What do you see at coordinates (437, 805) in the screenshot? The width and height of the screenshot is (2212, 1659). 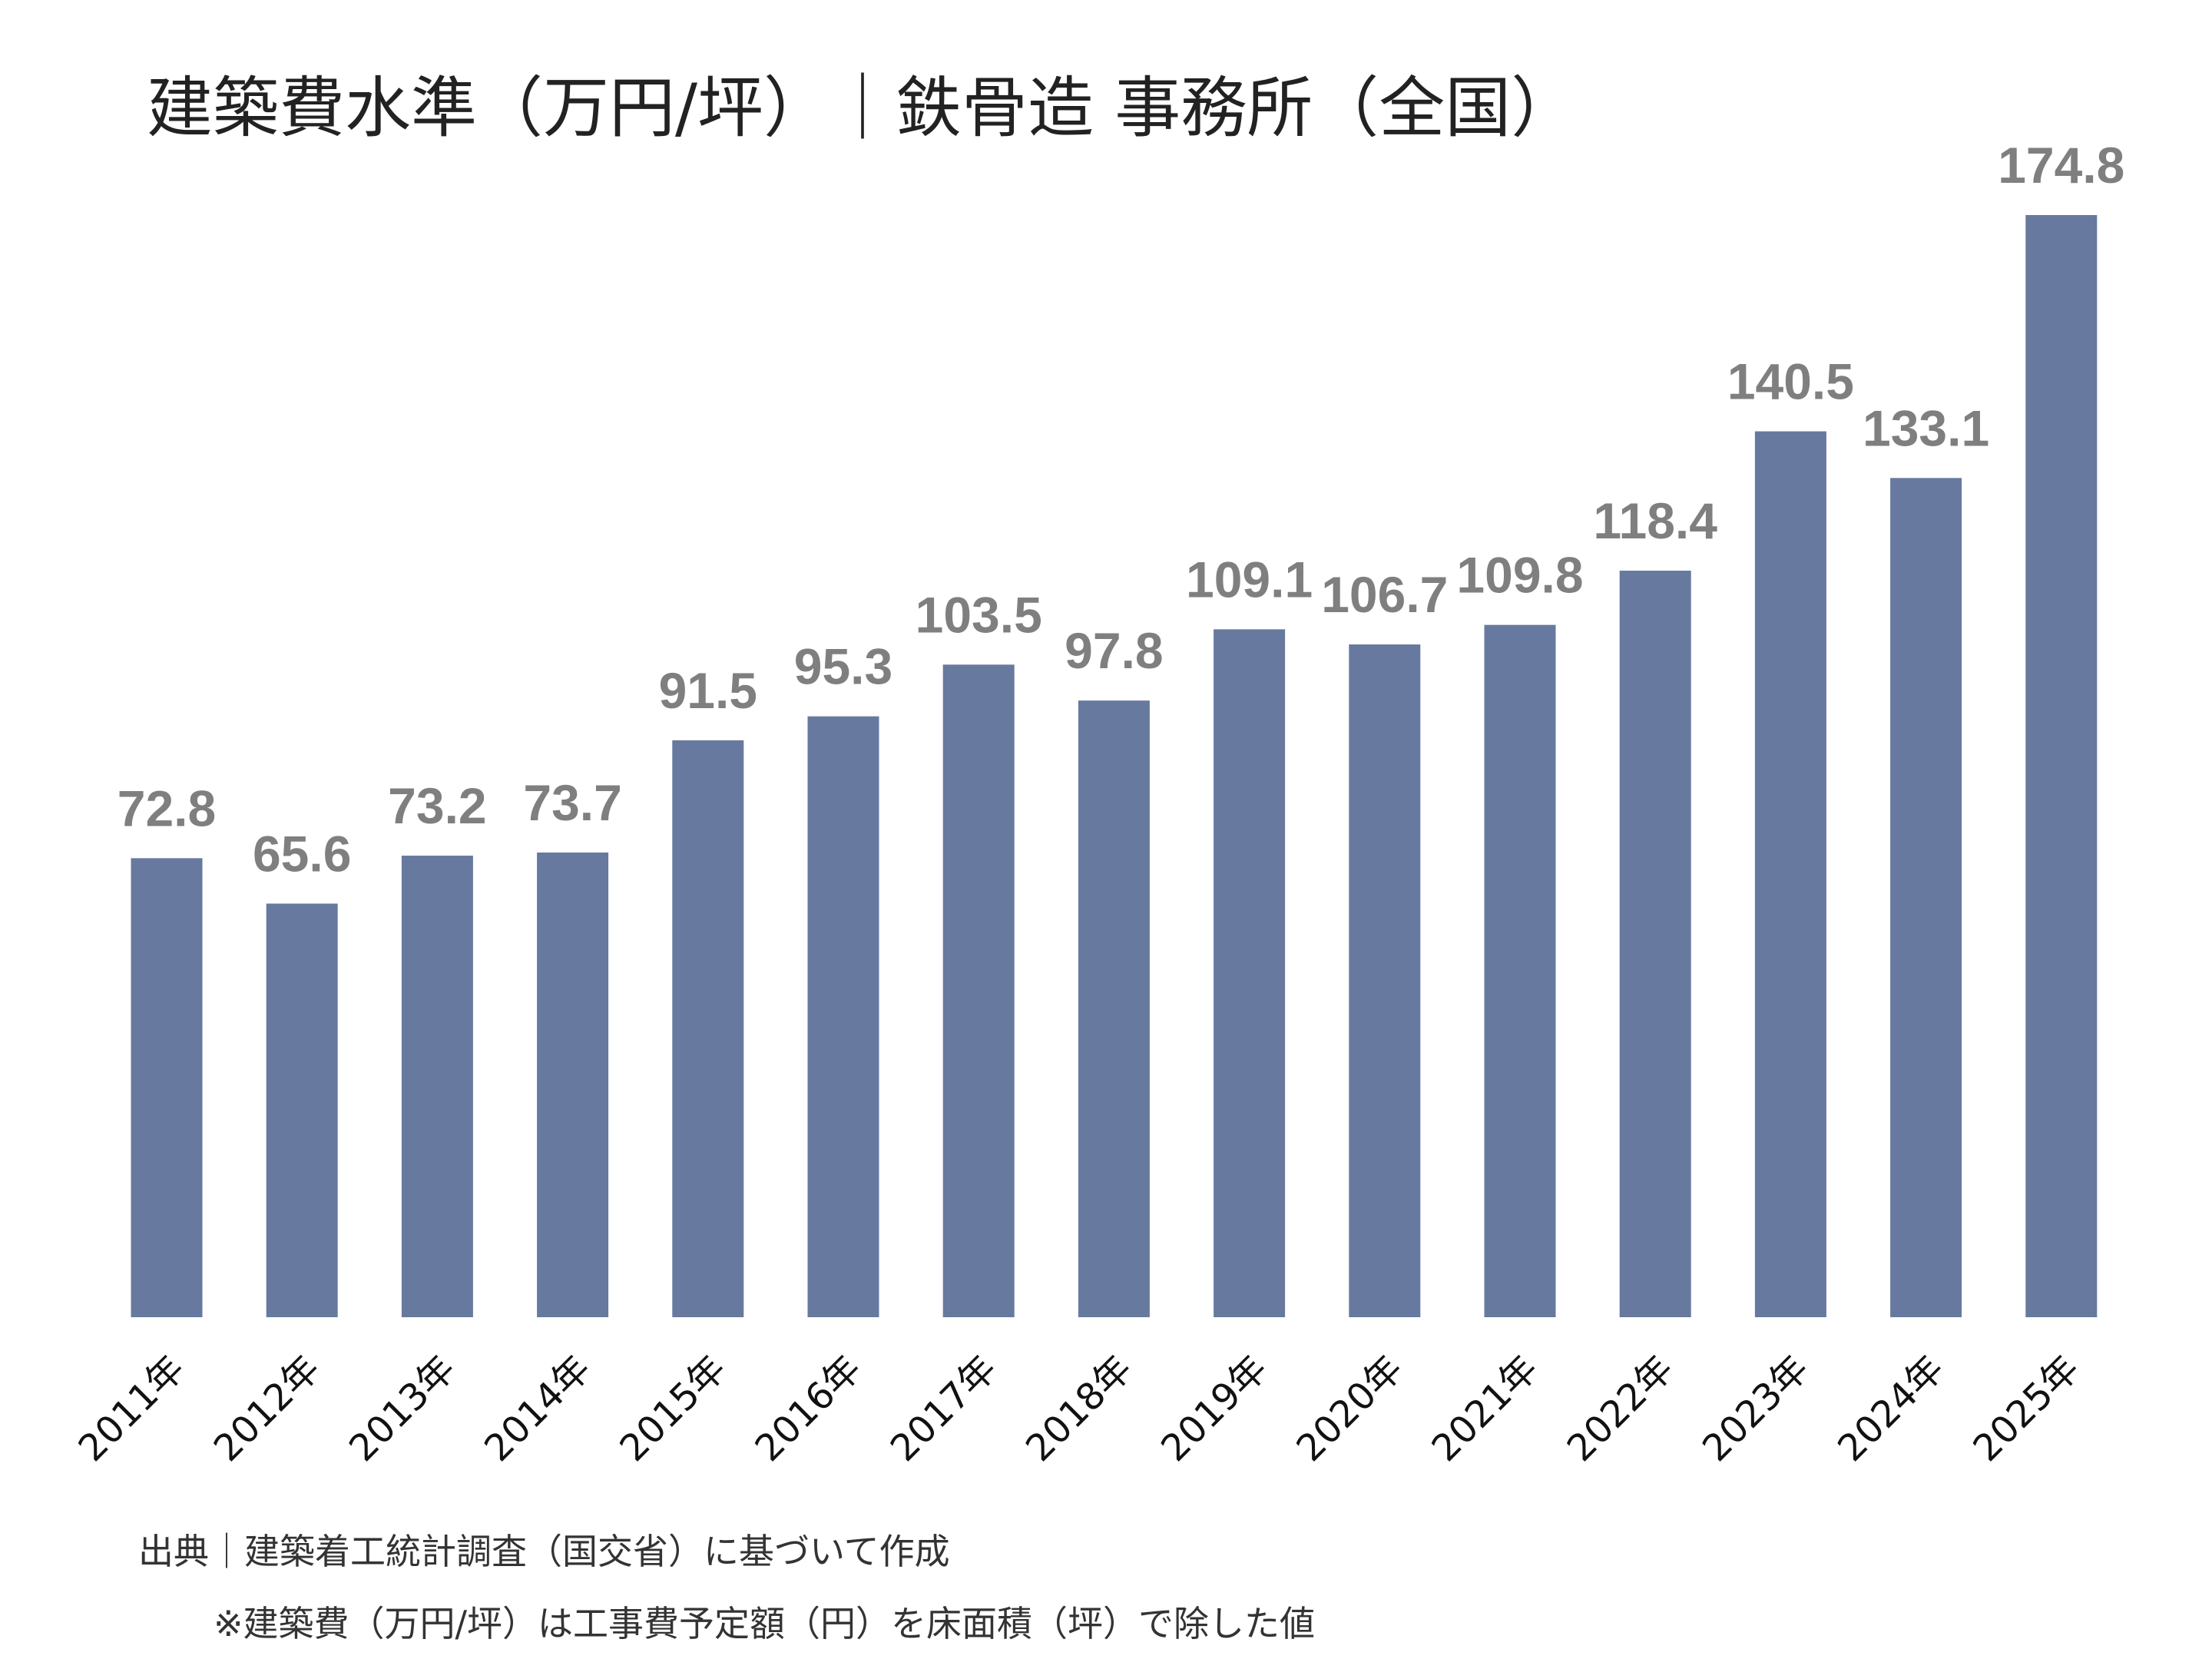 I see `value-label: 73.2` at bounding box center [437, 805].